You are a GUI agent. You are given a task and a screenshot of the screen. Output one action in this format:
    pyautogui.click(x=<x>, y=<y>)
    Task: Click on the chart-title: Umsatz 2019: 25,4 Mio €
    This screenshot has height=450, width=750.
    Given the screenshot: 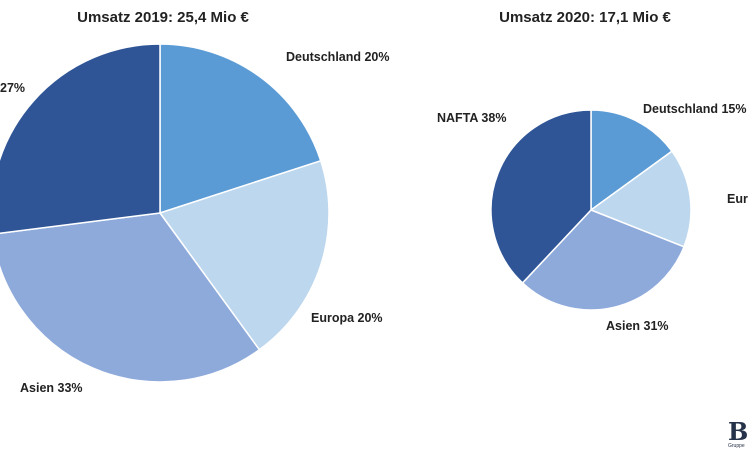 What is the action you would take?
    pyautogui.click(x=163, y=17)
    